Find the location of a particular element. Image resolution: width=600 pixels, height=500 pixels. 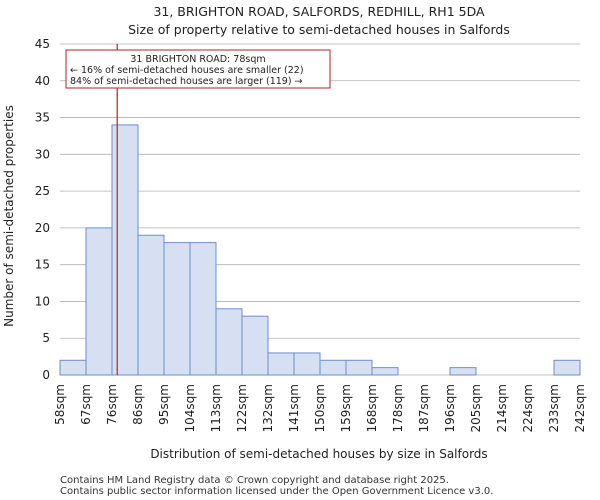

x-tick-label: 214sqm is located at coordinates (502, 408).